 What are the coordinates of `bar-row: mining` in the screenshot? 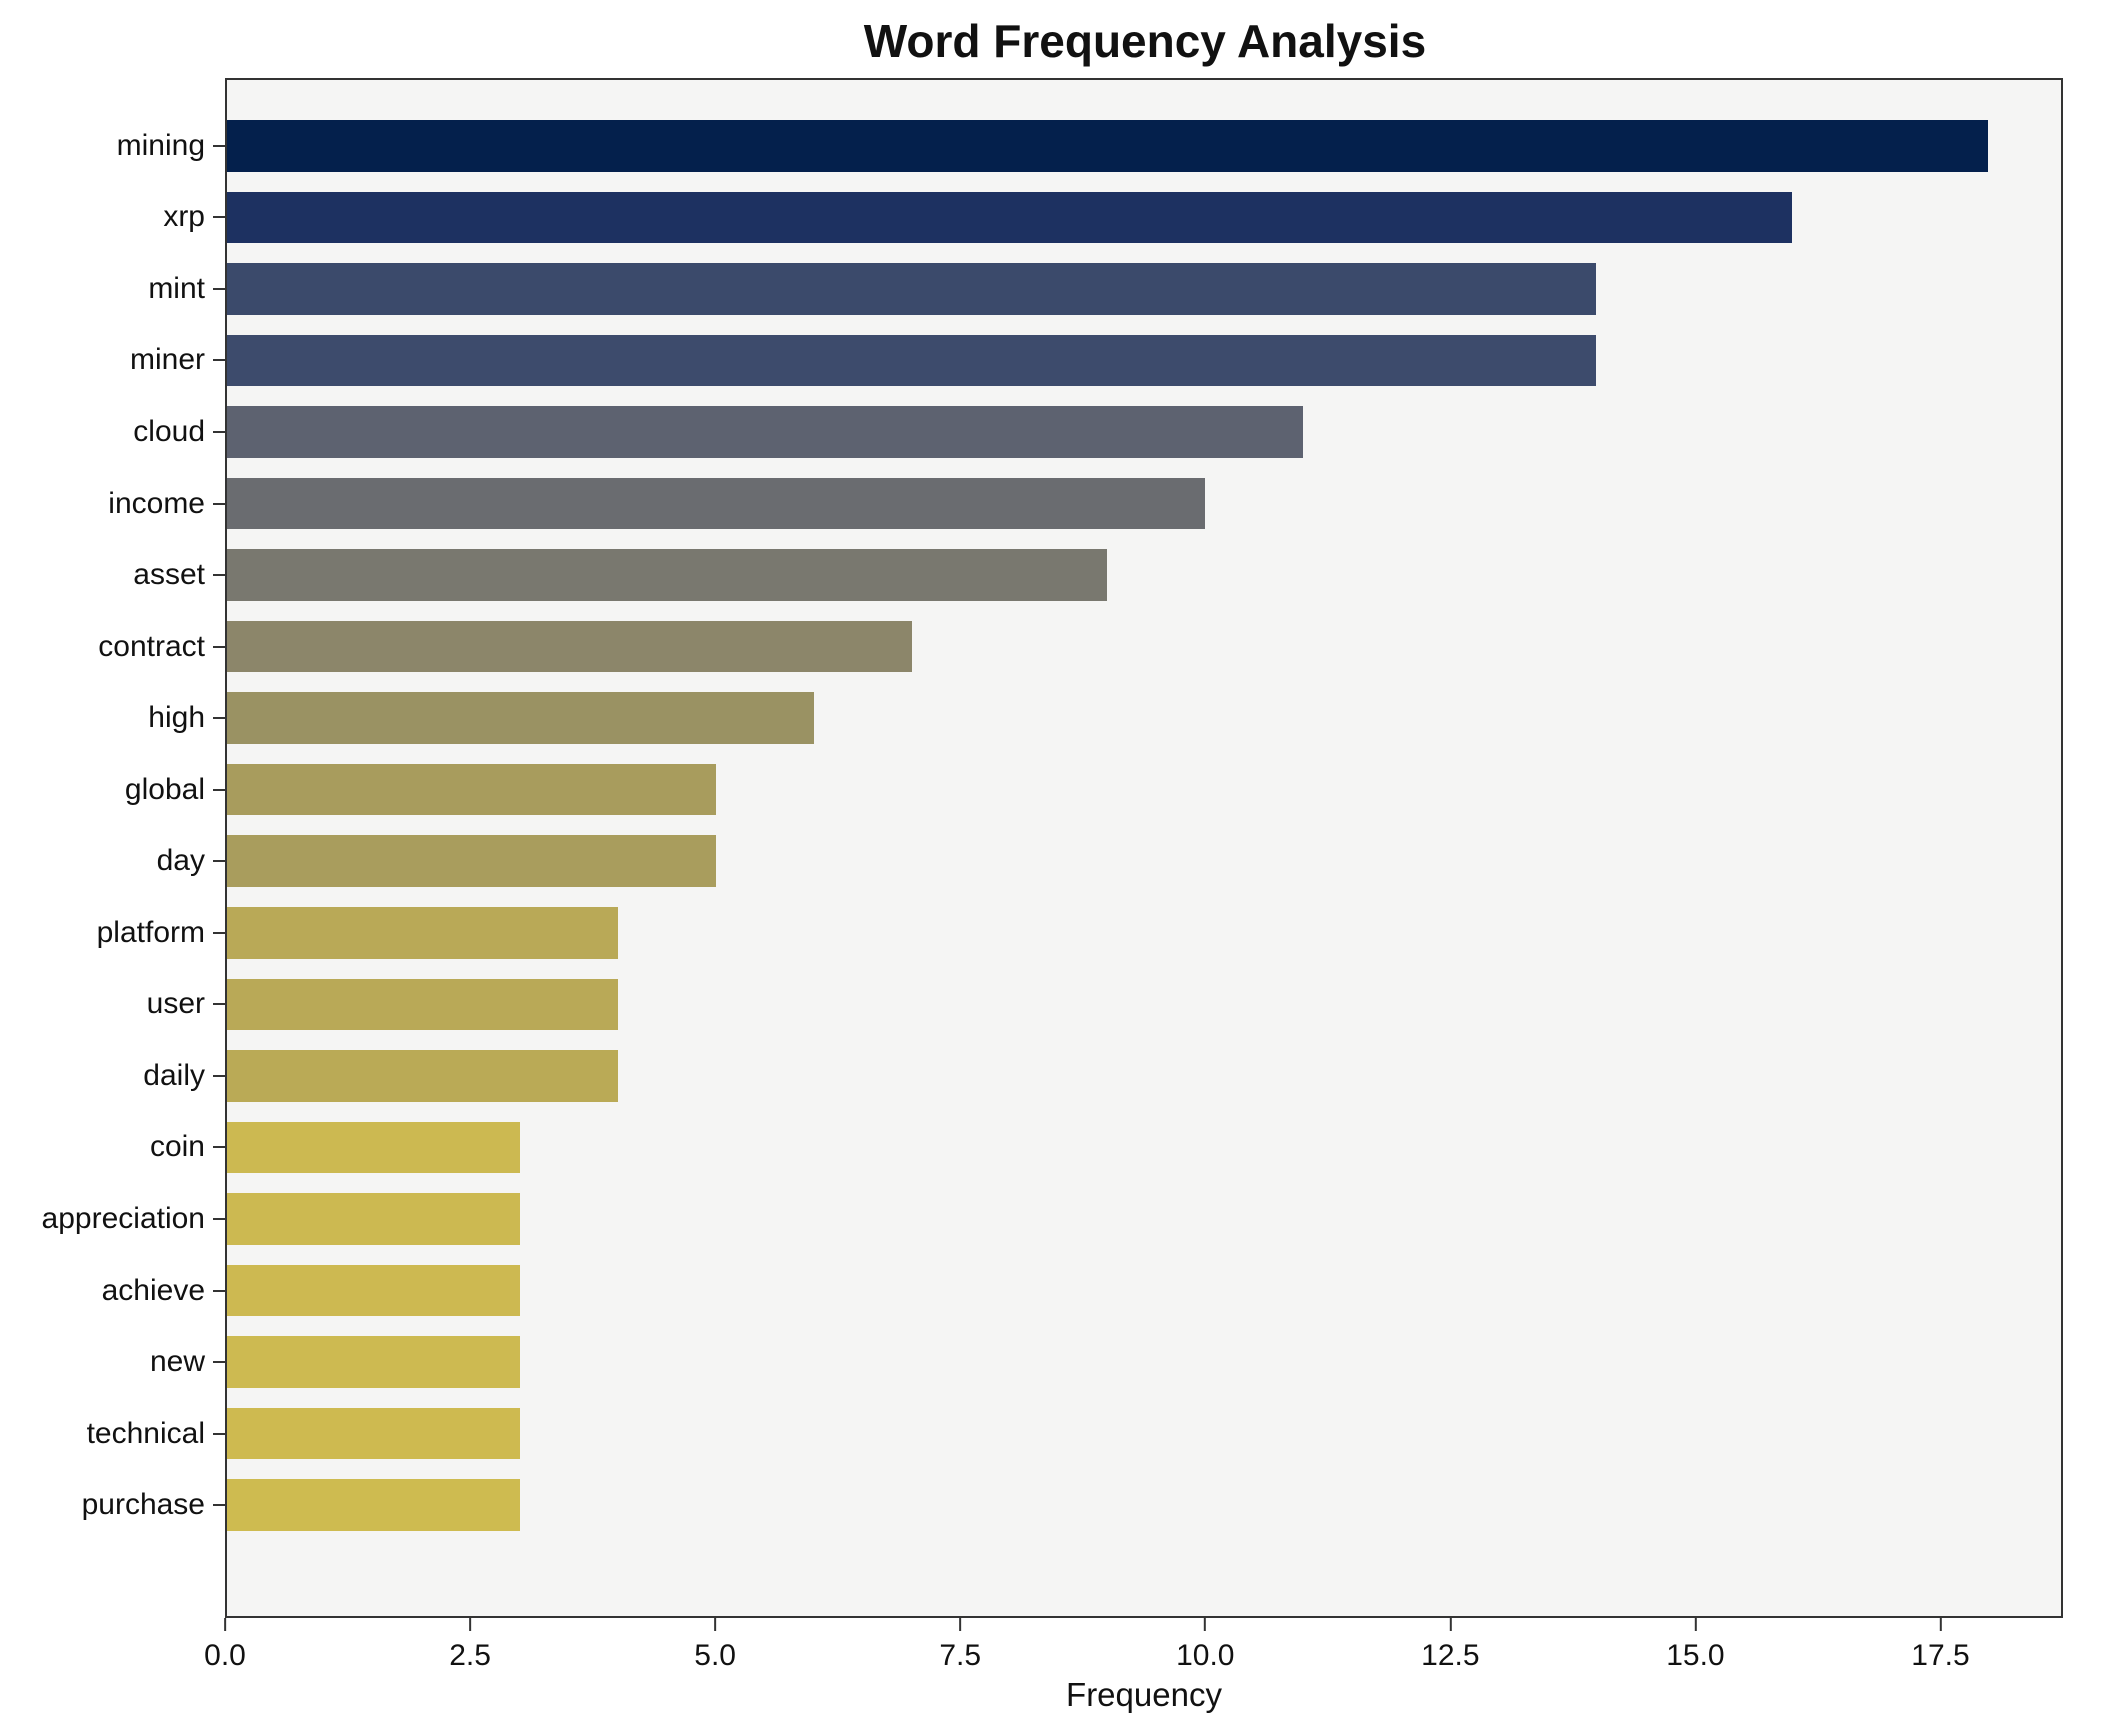 It's located at (1089, 146).